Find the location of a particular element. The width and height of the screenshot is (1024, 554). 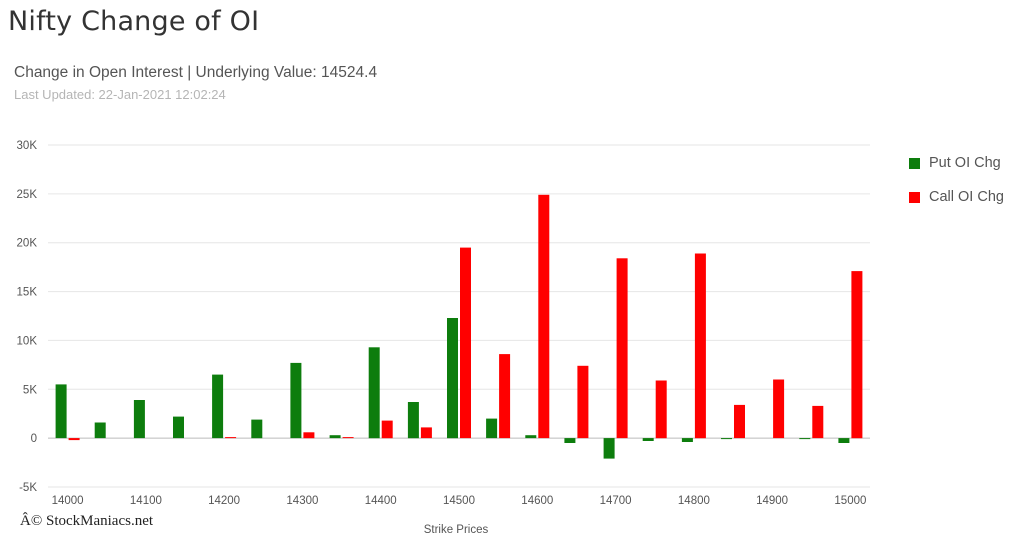

y-tick-label: -5K is located at coordinates (28, 488).